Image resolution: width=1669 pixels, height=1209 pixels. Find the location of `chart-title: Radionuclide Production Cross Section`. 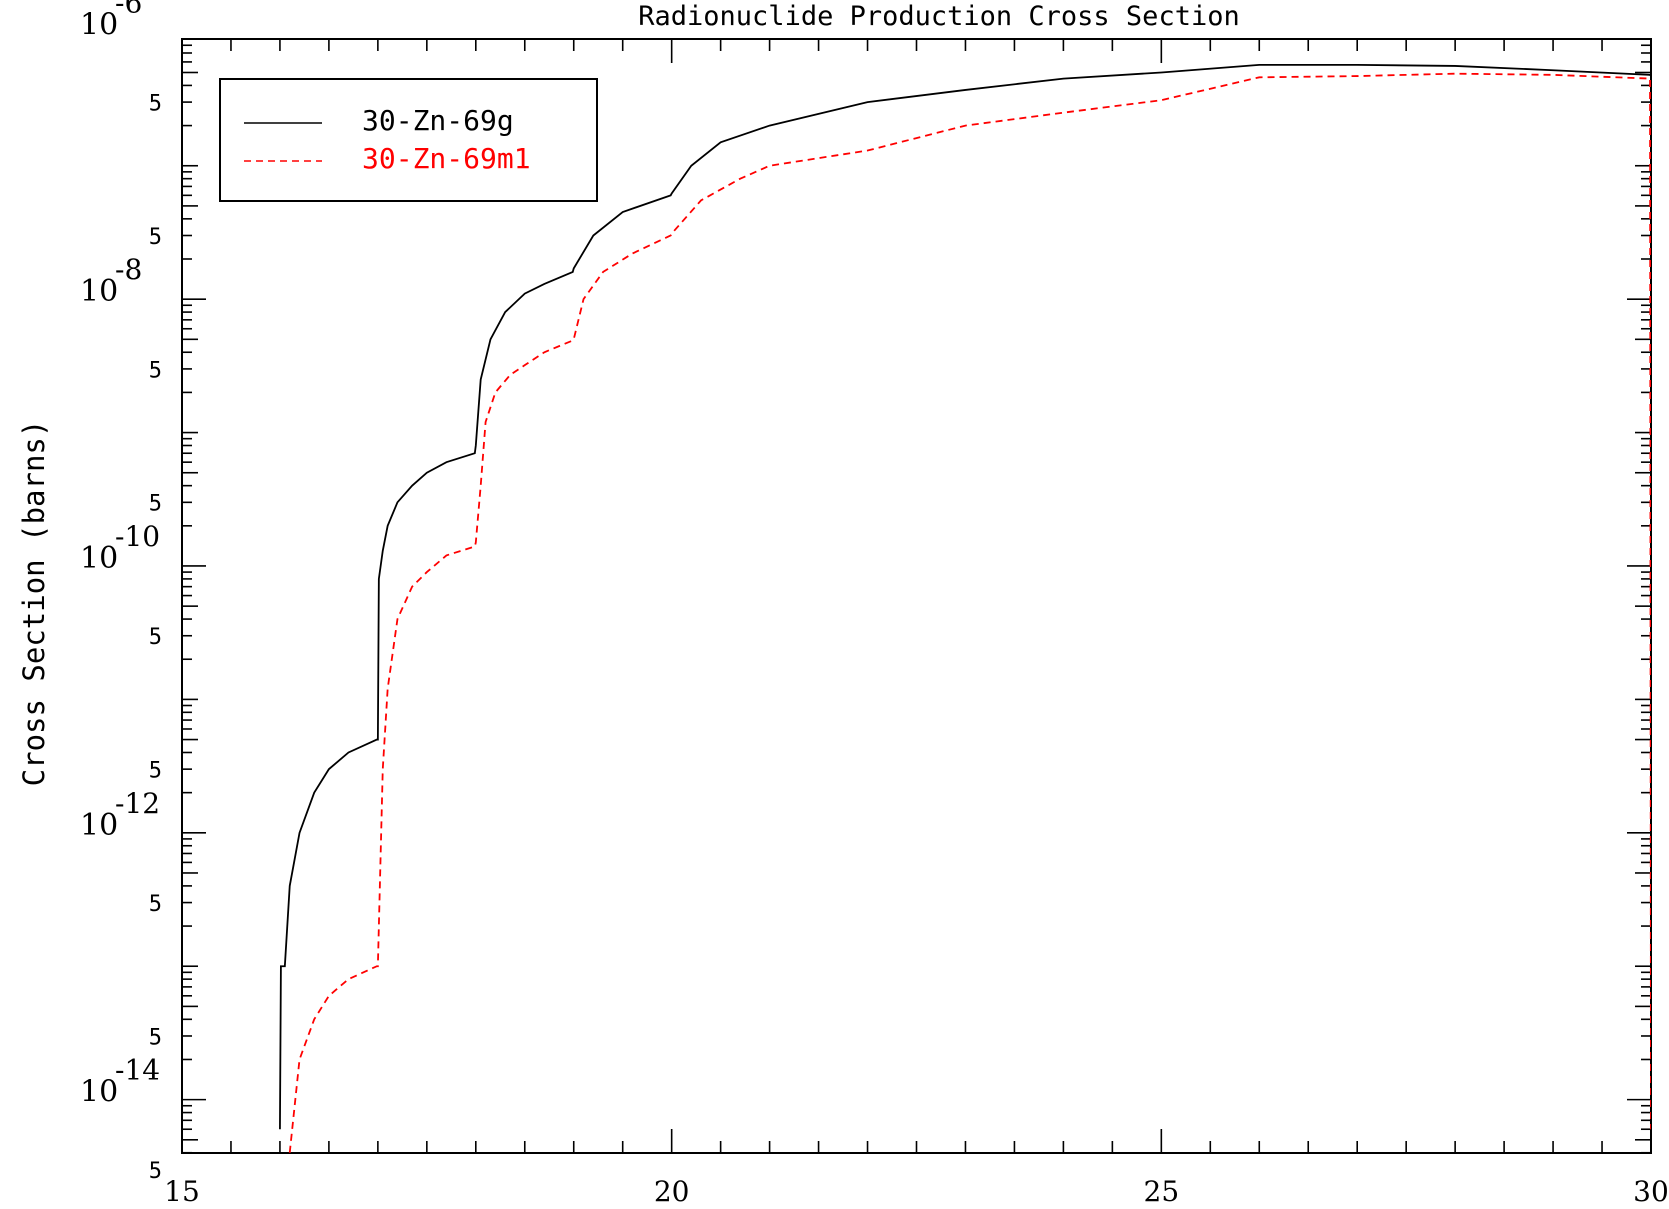

chart-title: Radionuclide Production Cross Section is located at coordinates (938, 16).